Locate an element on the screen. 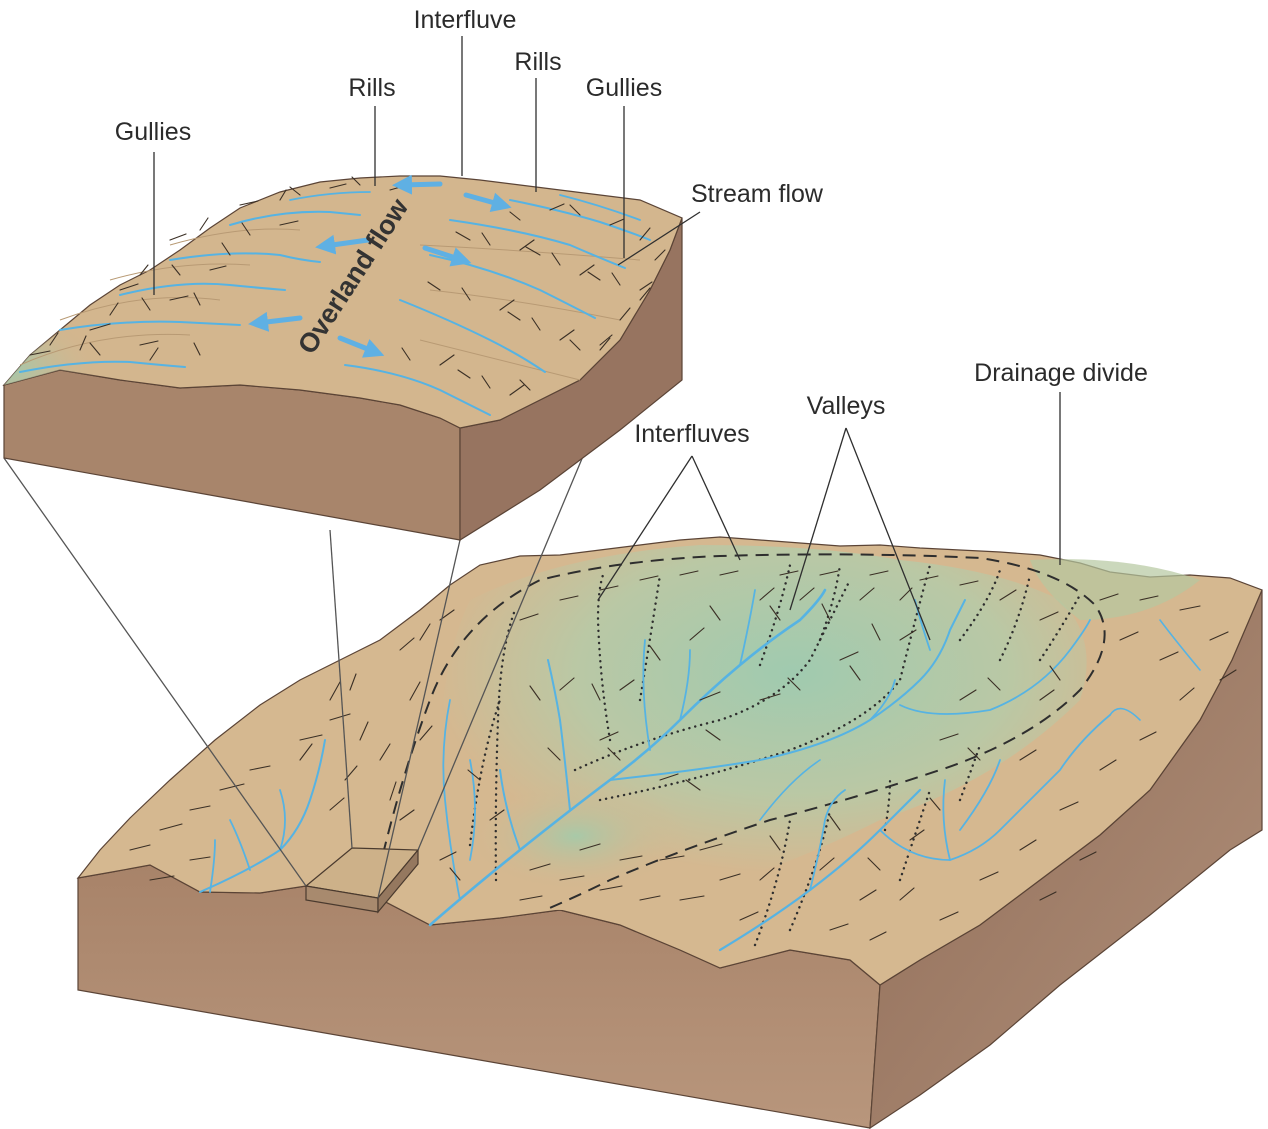 The width and height of the screenshot is (1268, 1129). inset-ridge-bands is located at coordinates (330, 304).